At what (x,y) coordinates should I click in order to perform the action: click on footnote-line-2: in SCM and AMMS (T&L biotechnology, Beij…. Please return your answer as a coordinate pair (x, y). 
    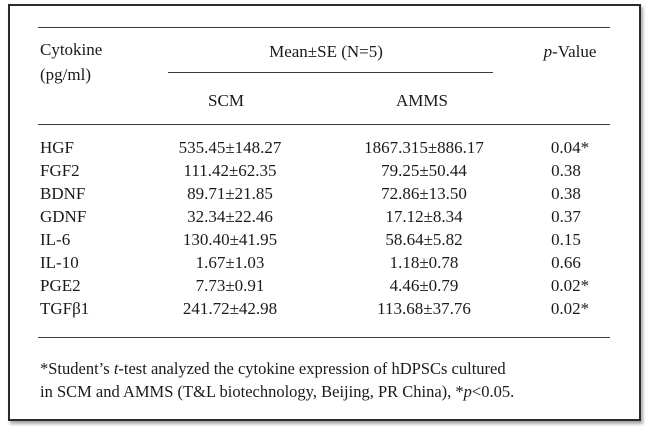
    Looking at the image, I should click on (330, 391).